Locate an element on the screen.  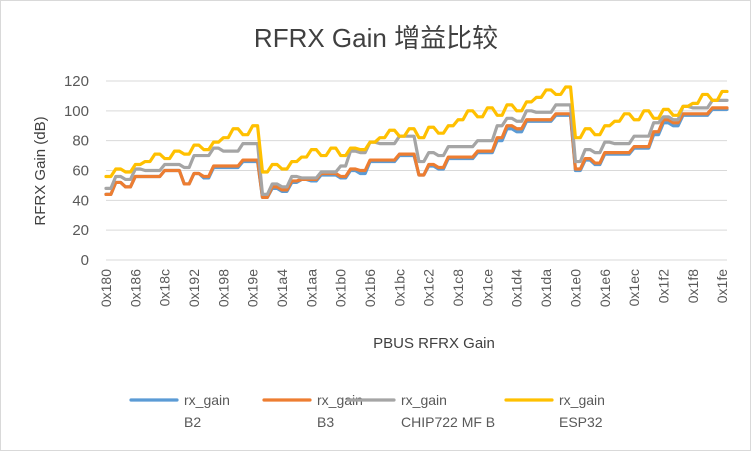
x-tick-label: 0x1ce is located at coordinates (487, 288).